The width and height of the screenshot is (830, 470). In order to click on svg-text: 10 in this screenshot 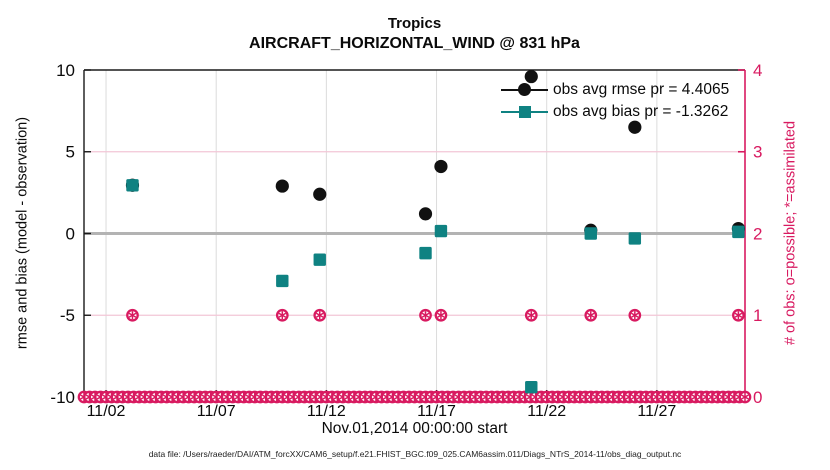, I will do `click(65, 70)`.